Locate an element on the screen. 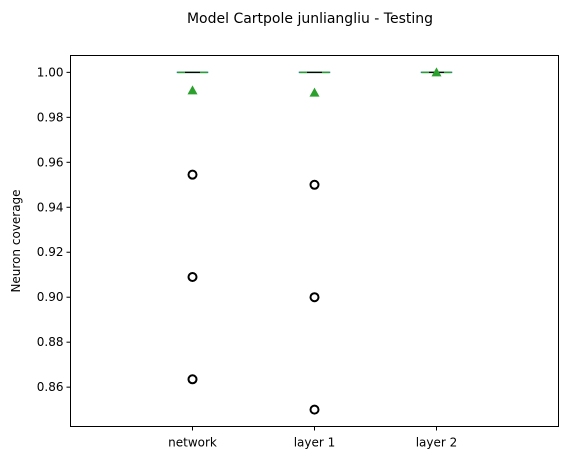 This screenshot has width=576, height=461. x-axis: network layer 1 layer 2 is located at coordinates (313, 438).